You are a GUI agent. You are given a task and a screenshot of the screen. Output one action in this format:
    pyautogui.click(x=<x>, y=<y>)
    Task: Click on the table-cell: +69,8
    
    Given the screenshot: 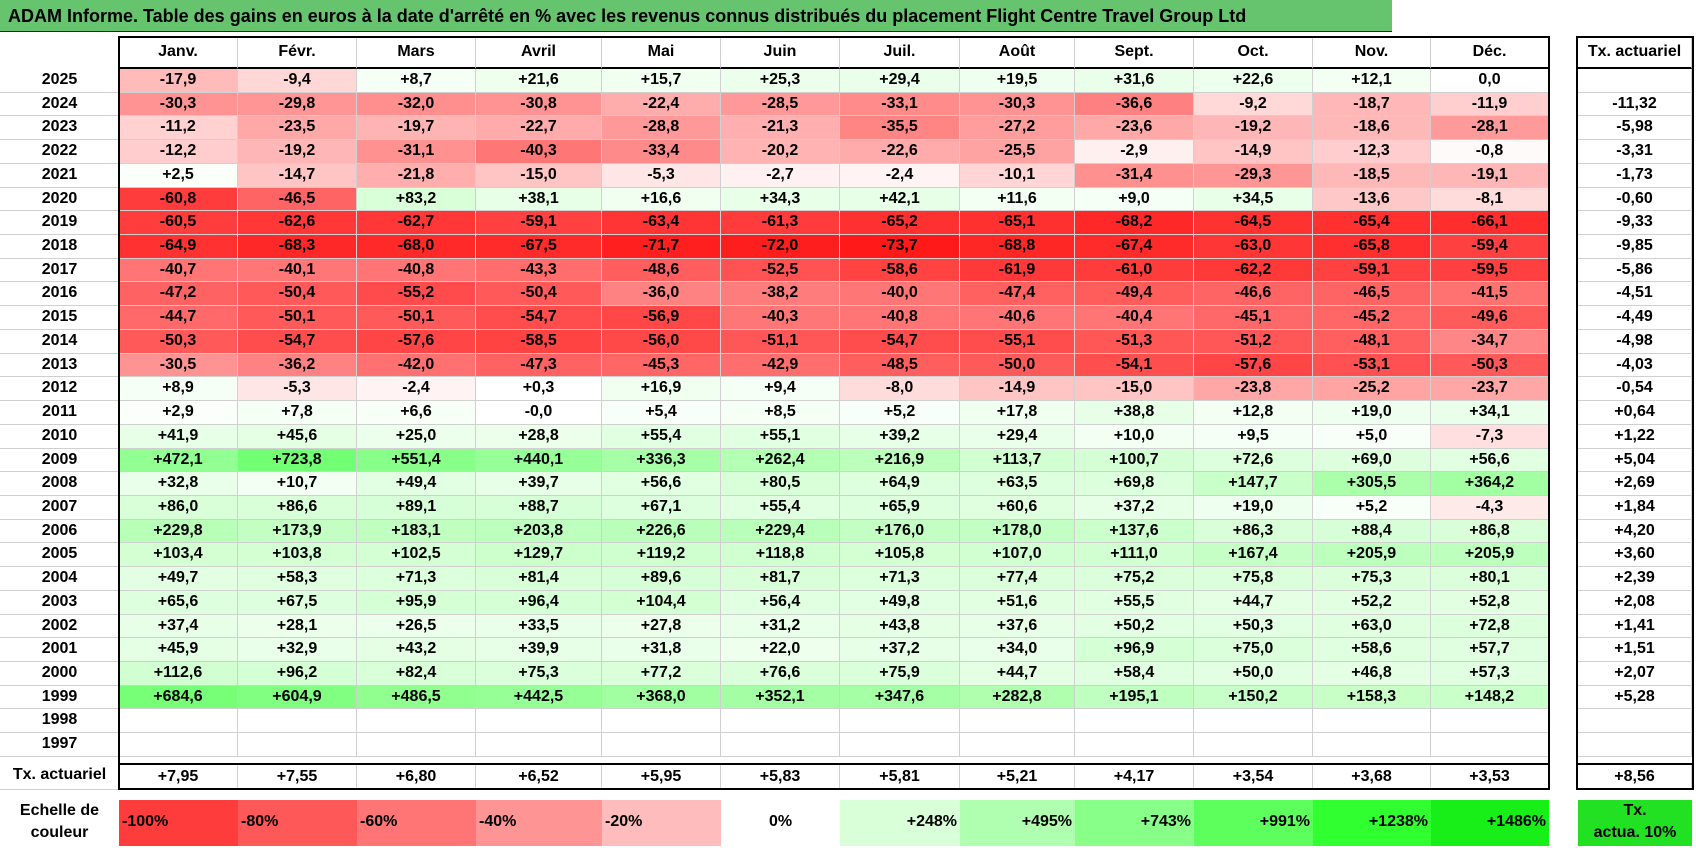 What is the action you would take?
    pyautogui.click(x=1134, y=484)
    